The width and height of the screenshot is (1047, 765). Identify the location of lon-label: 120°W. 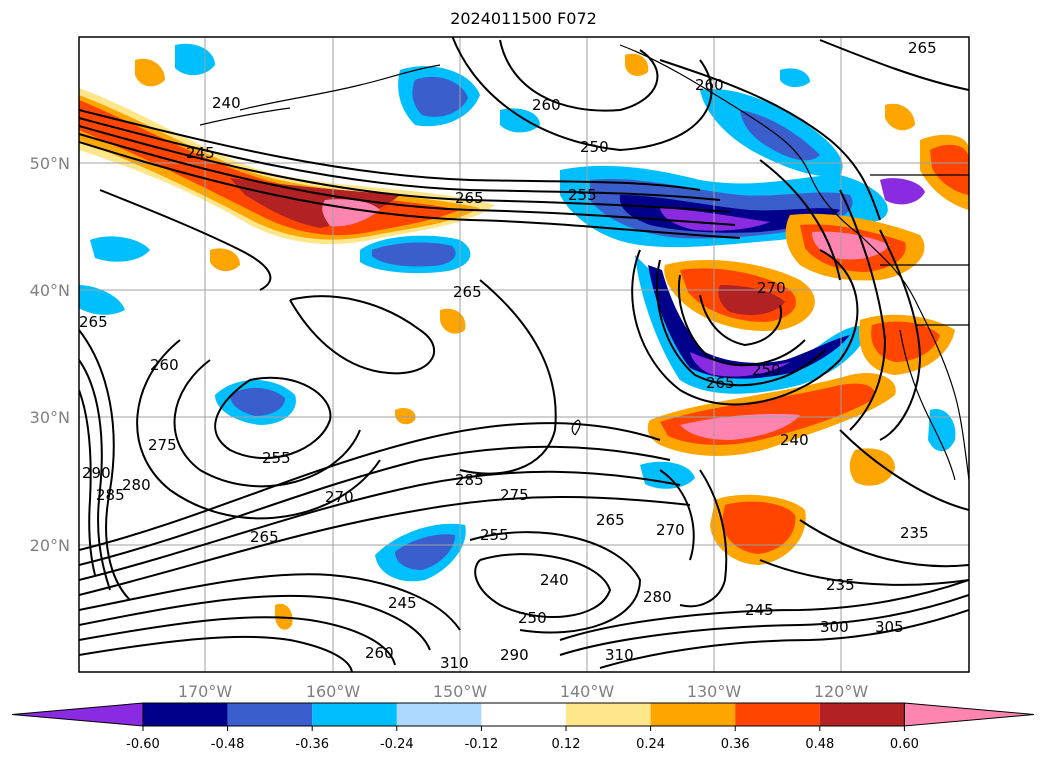
(841, 691).